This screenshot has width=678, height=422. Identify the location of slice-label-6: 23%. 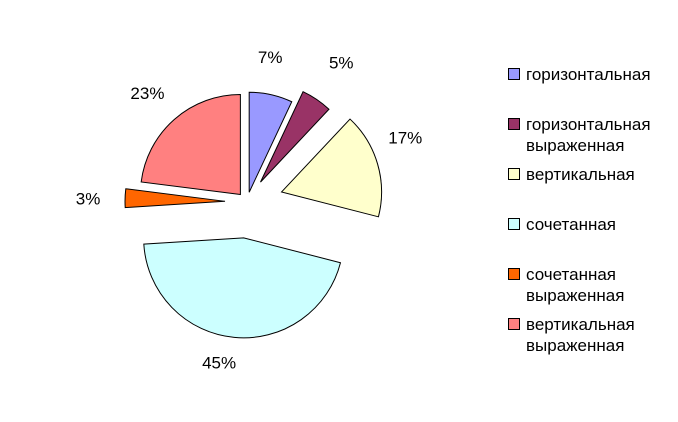
(147, 93).